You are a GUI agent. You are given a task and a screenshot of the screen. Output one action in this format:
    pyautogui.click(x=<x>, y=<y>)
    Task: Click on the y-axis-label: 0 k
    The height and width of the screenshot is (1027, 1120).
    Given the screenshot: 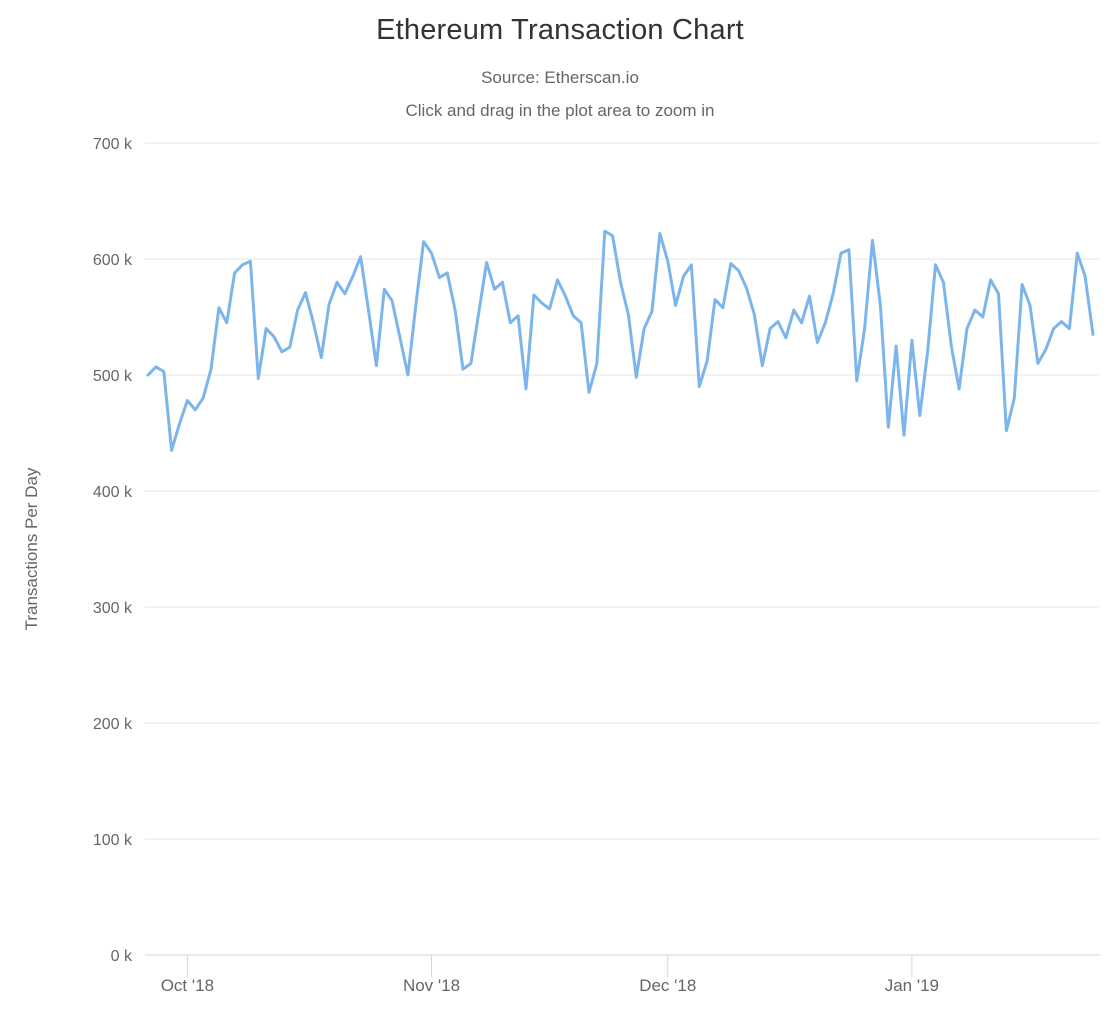 What is the action you would take?
    pyautogui.click(x=122, y=956)
    